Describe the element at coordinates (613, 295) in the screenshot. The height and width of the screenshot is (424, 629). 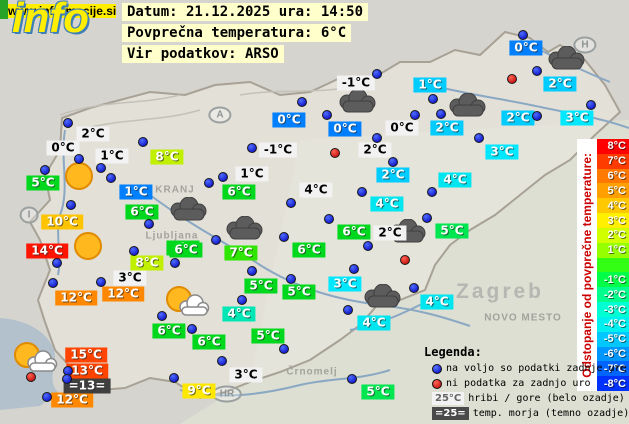
I see `scale-step: -2°C` at that location.